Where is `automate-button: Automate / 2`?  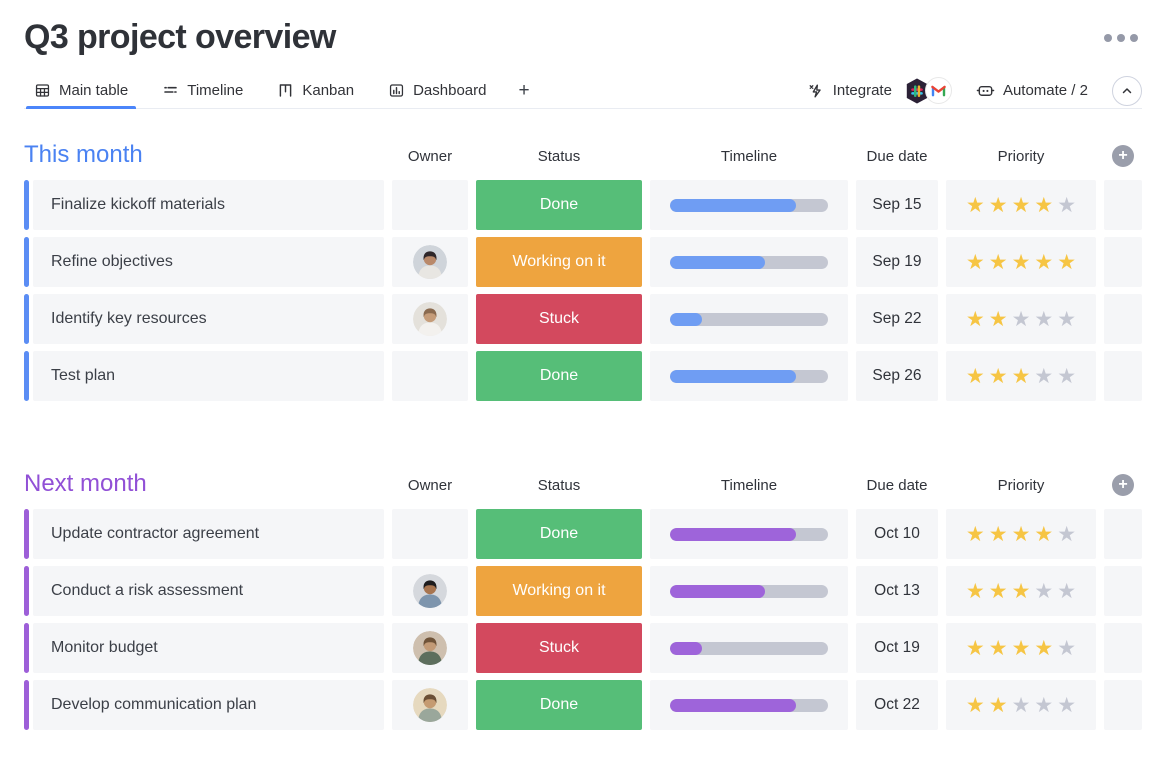 automate-button: Automate / 2 is located at coordinates (1032, 90).